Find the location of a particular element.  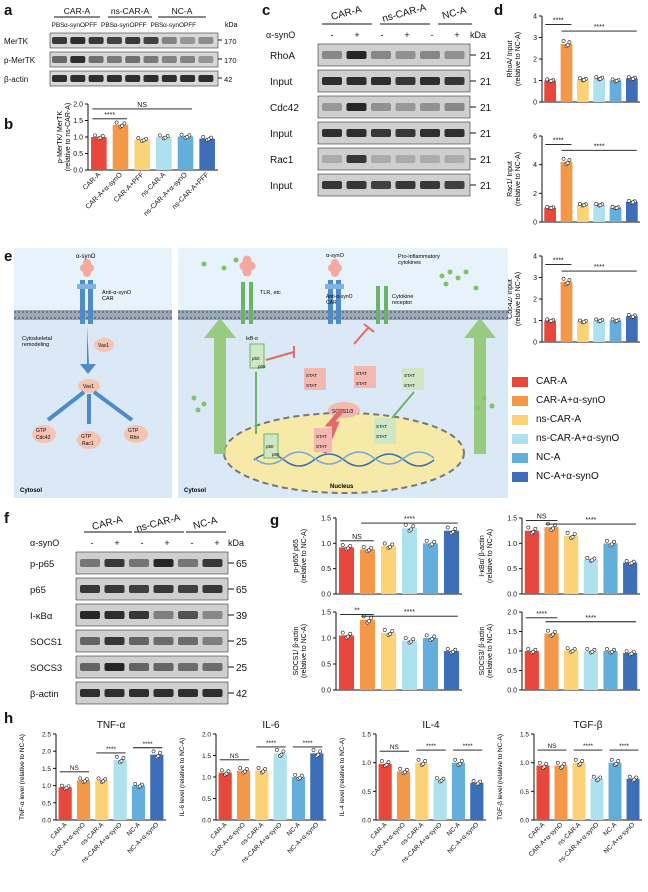

stat-dimer-nuclear is located at coordinates (323, 440).